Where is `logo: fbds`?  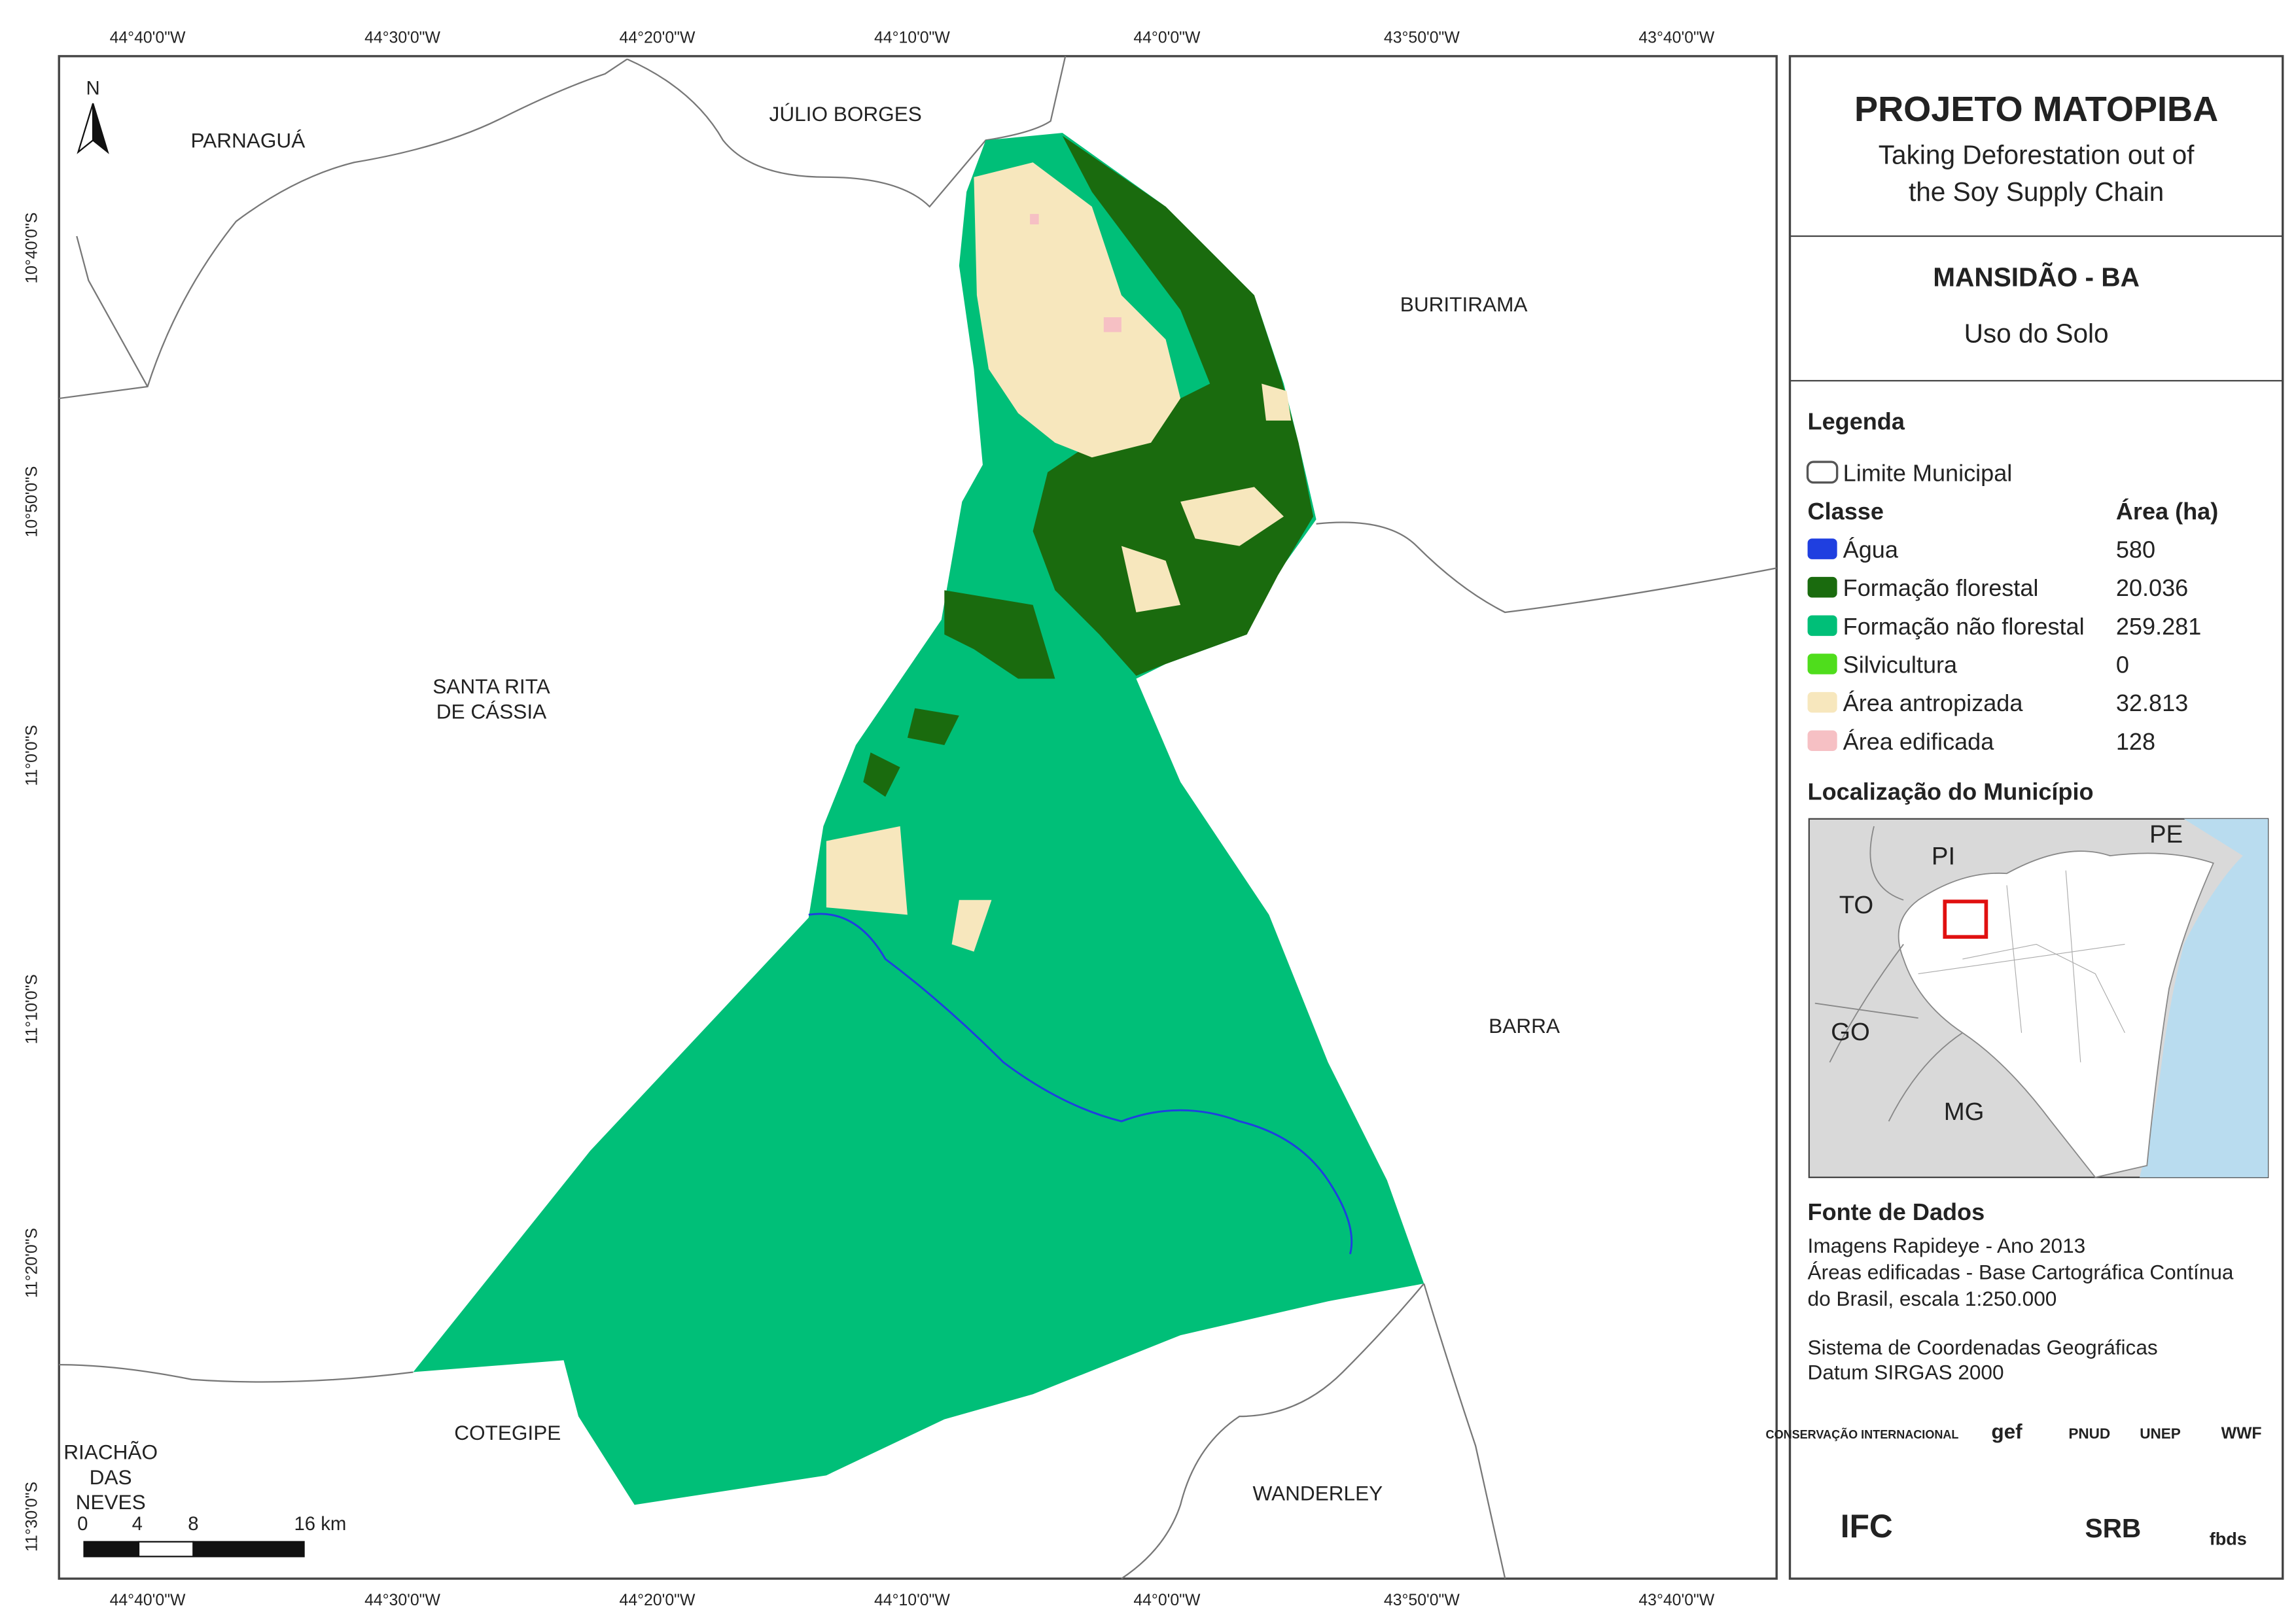 logo: fbds is located at coordinates (2228, 1539).